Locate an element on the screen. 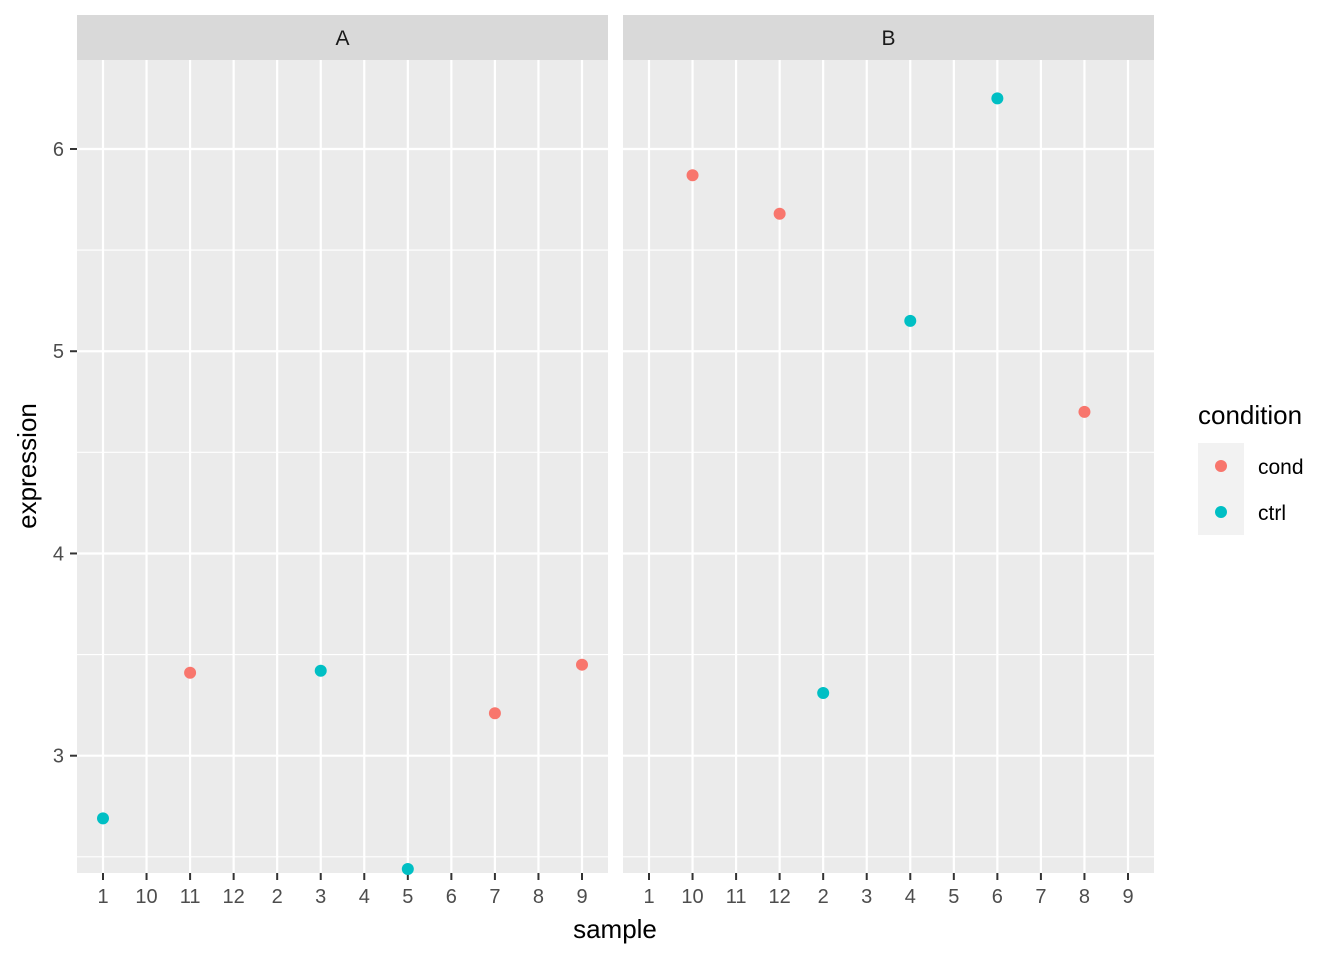 This screenshot has width=1344, height=960. legend-entry-ctrl: ctrl is located at coordinates (1242, 512).